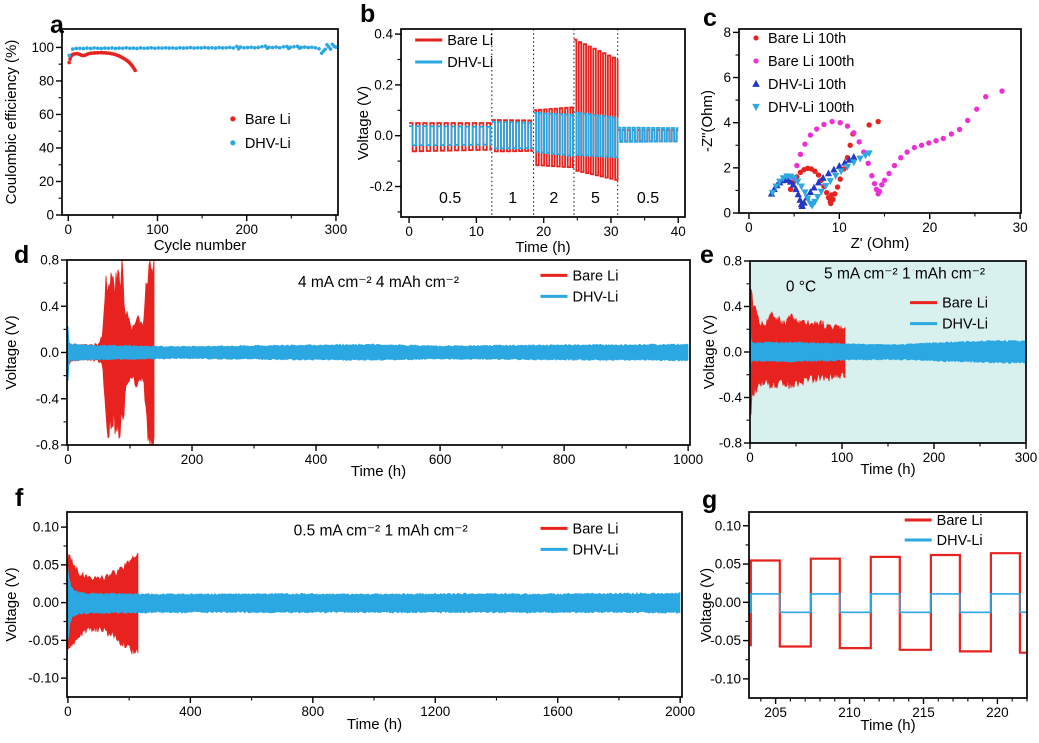 Image resolution: width=1039 pixels, height=743 pixels. Describe the element at coordinates (891, 454) in the screenshot. I see `x-axis: 0 100 200 300` at that location.